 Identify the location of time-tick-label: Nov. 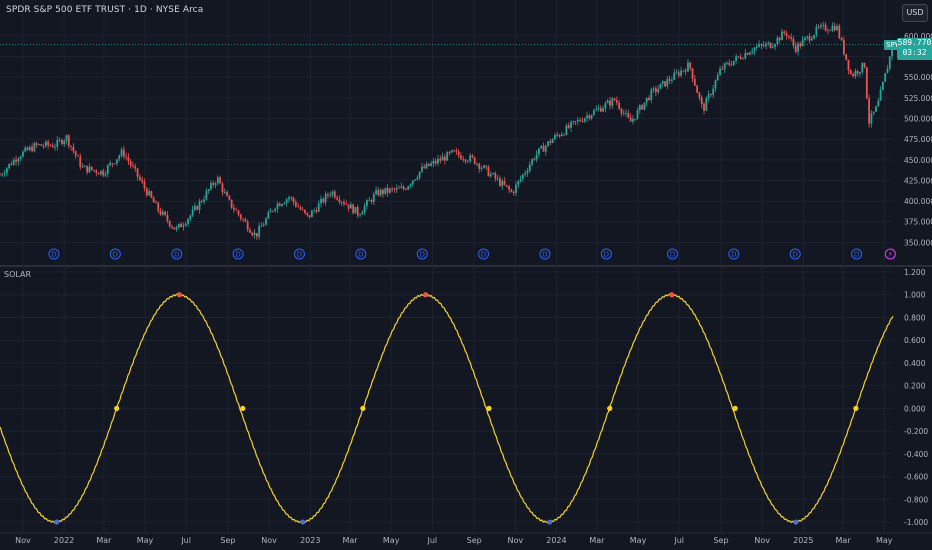
(23, 540).